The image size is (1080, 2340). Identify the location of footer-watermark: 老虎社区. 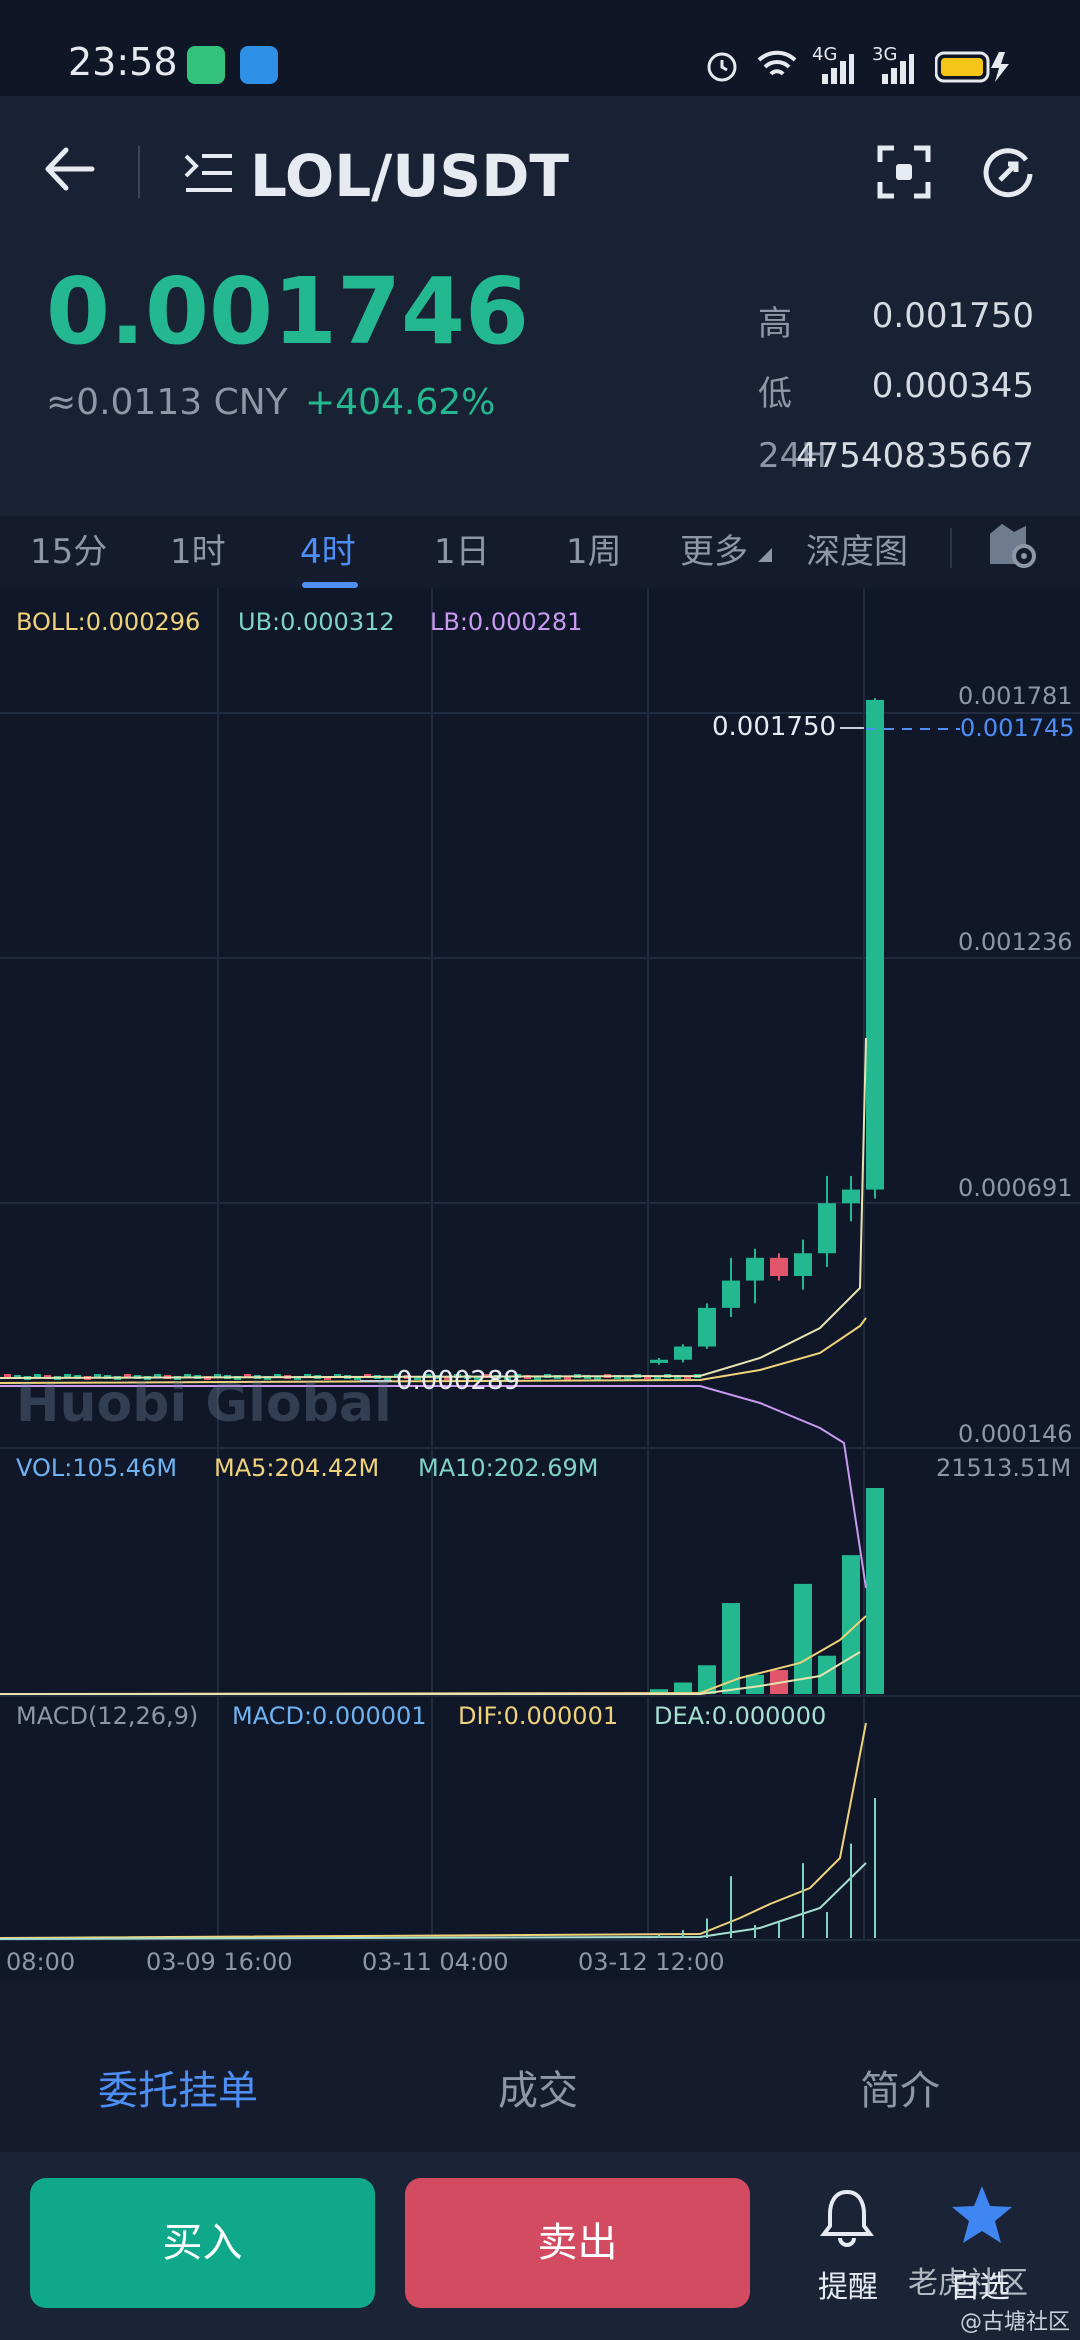
(968, 2283).